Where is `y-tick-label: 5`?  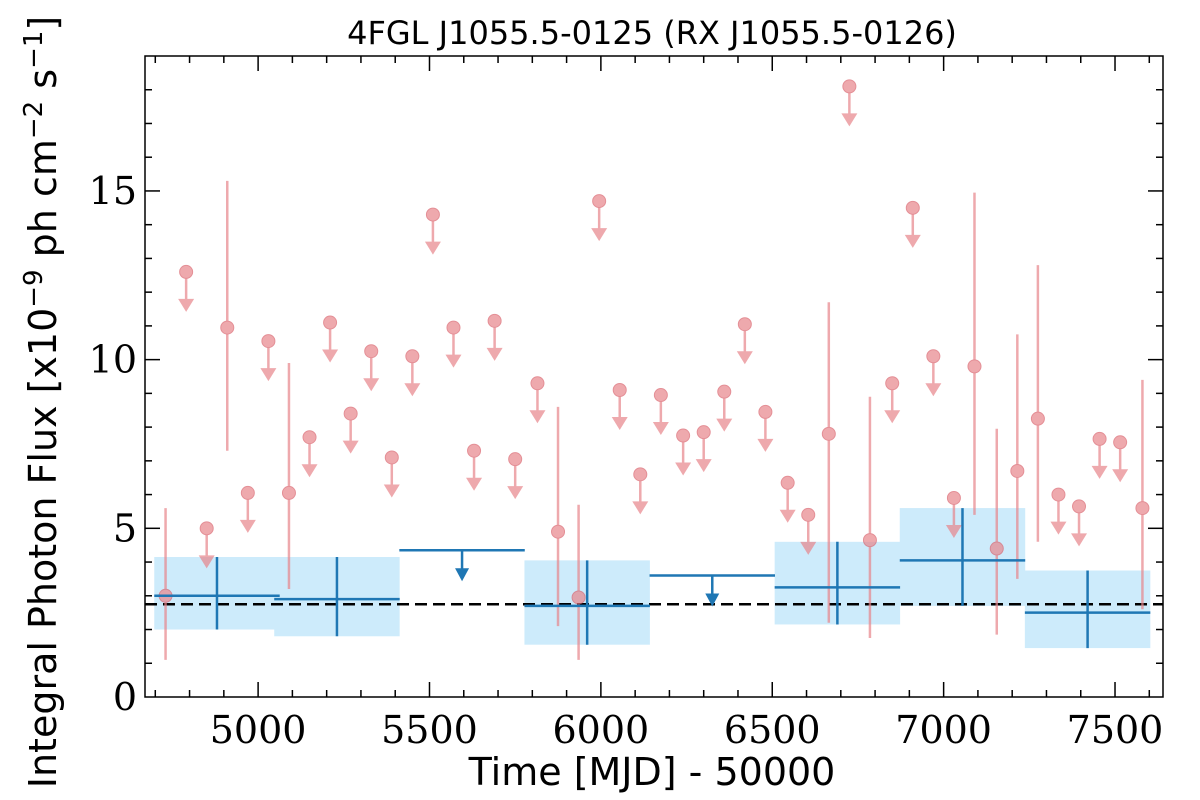 y-tick-label: 5 is located at coordinates (125, 528).